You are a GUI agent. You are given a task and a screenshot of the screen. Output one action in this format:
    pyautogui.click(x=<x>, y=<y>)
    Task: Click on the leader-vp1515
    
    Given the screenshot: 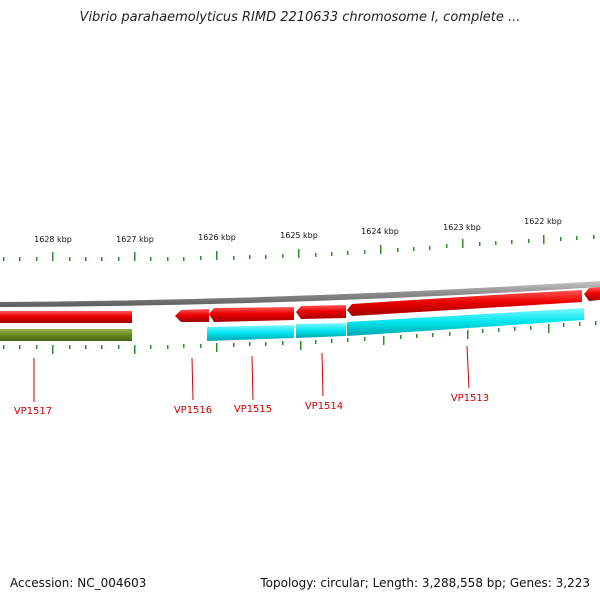 What is the action you would take?
    pyautogui.click(x=252, y=378)
    